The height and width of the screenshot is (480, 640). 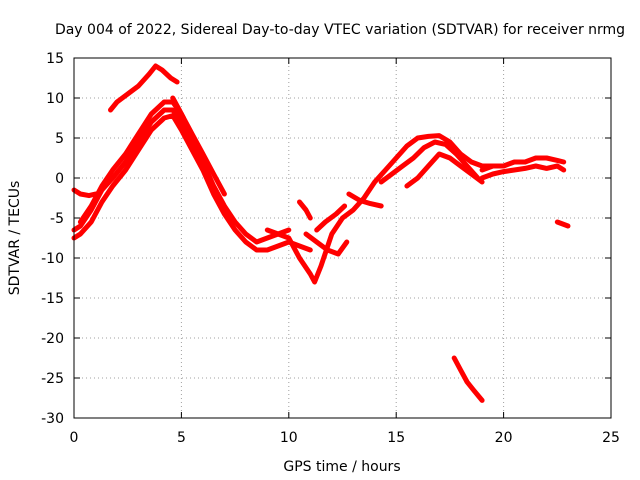 I want to click on x-tick-label: 0, so click(x=74, y=438).